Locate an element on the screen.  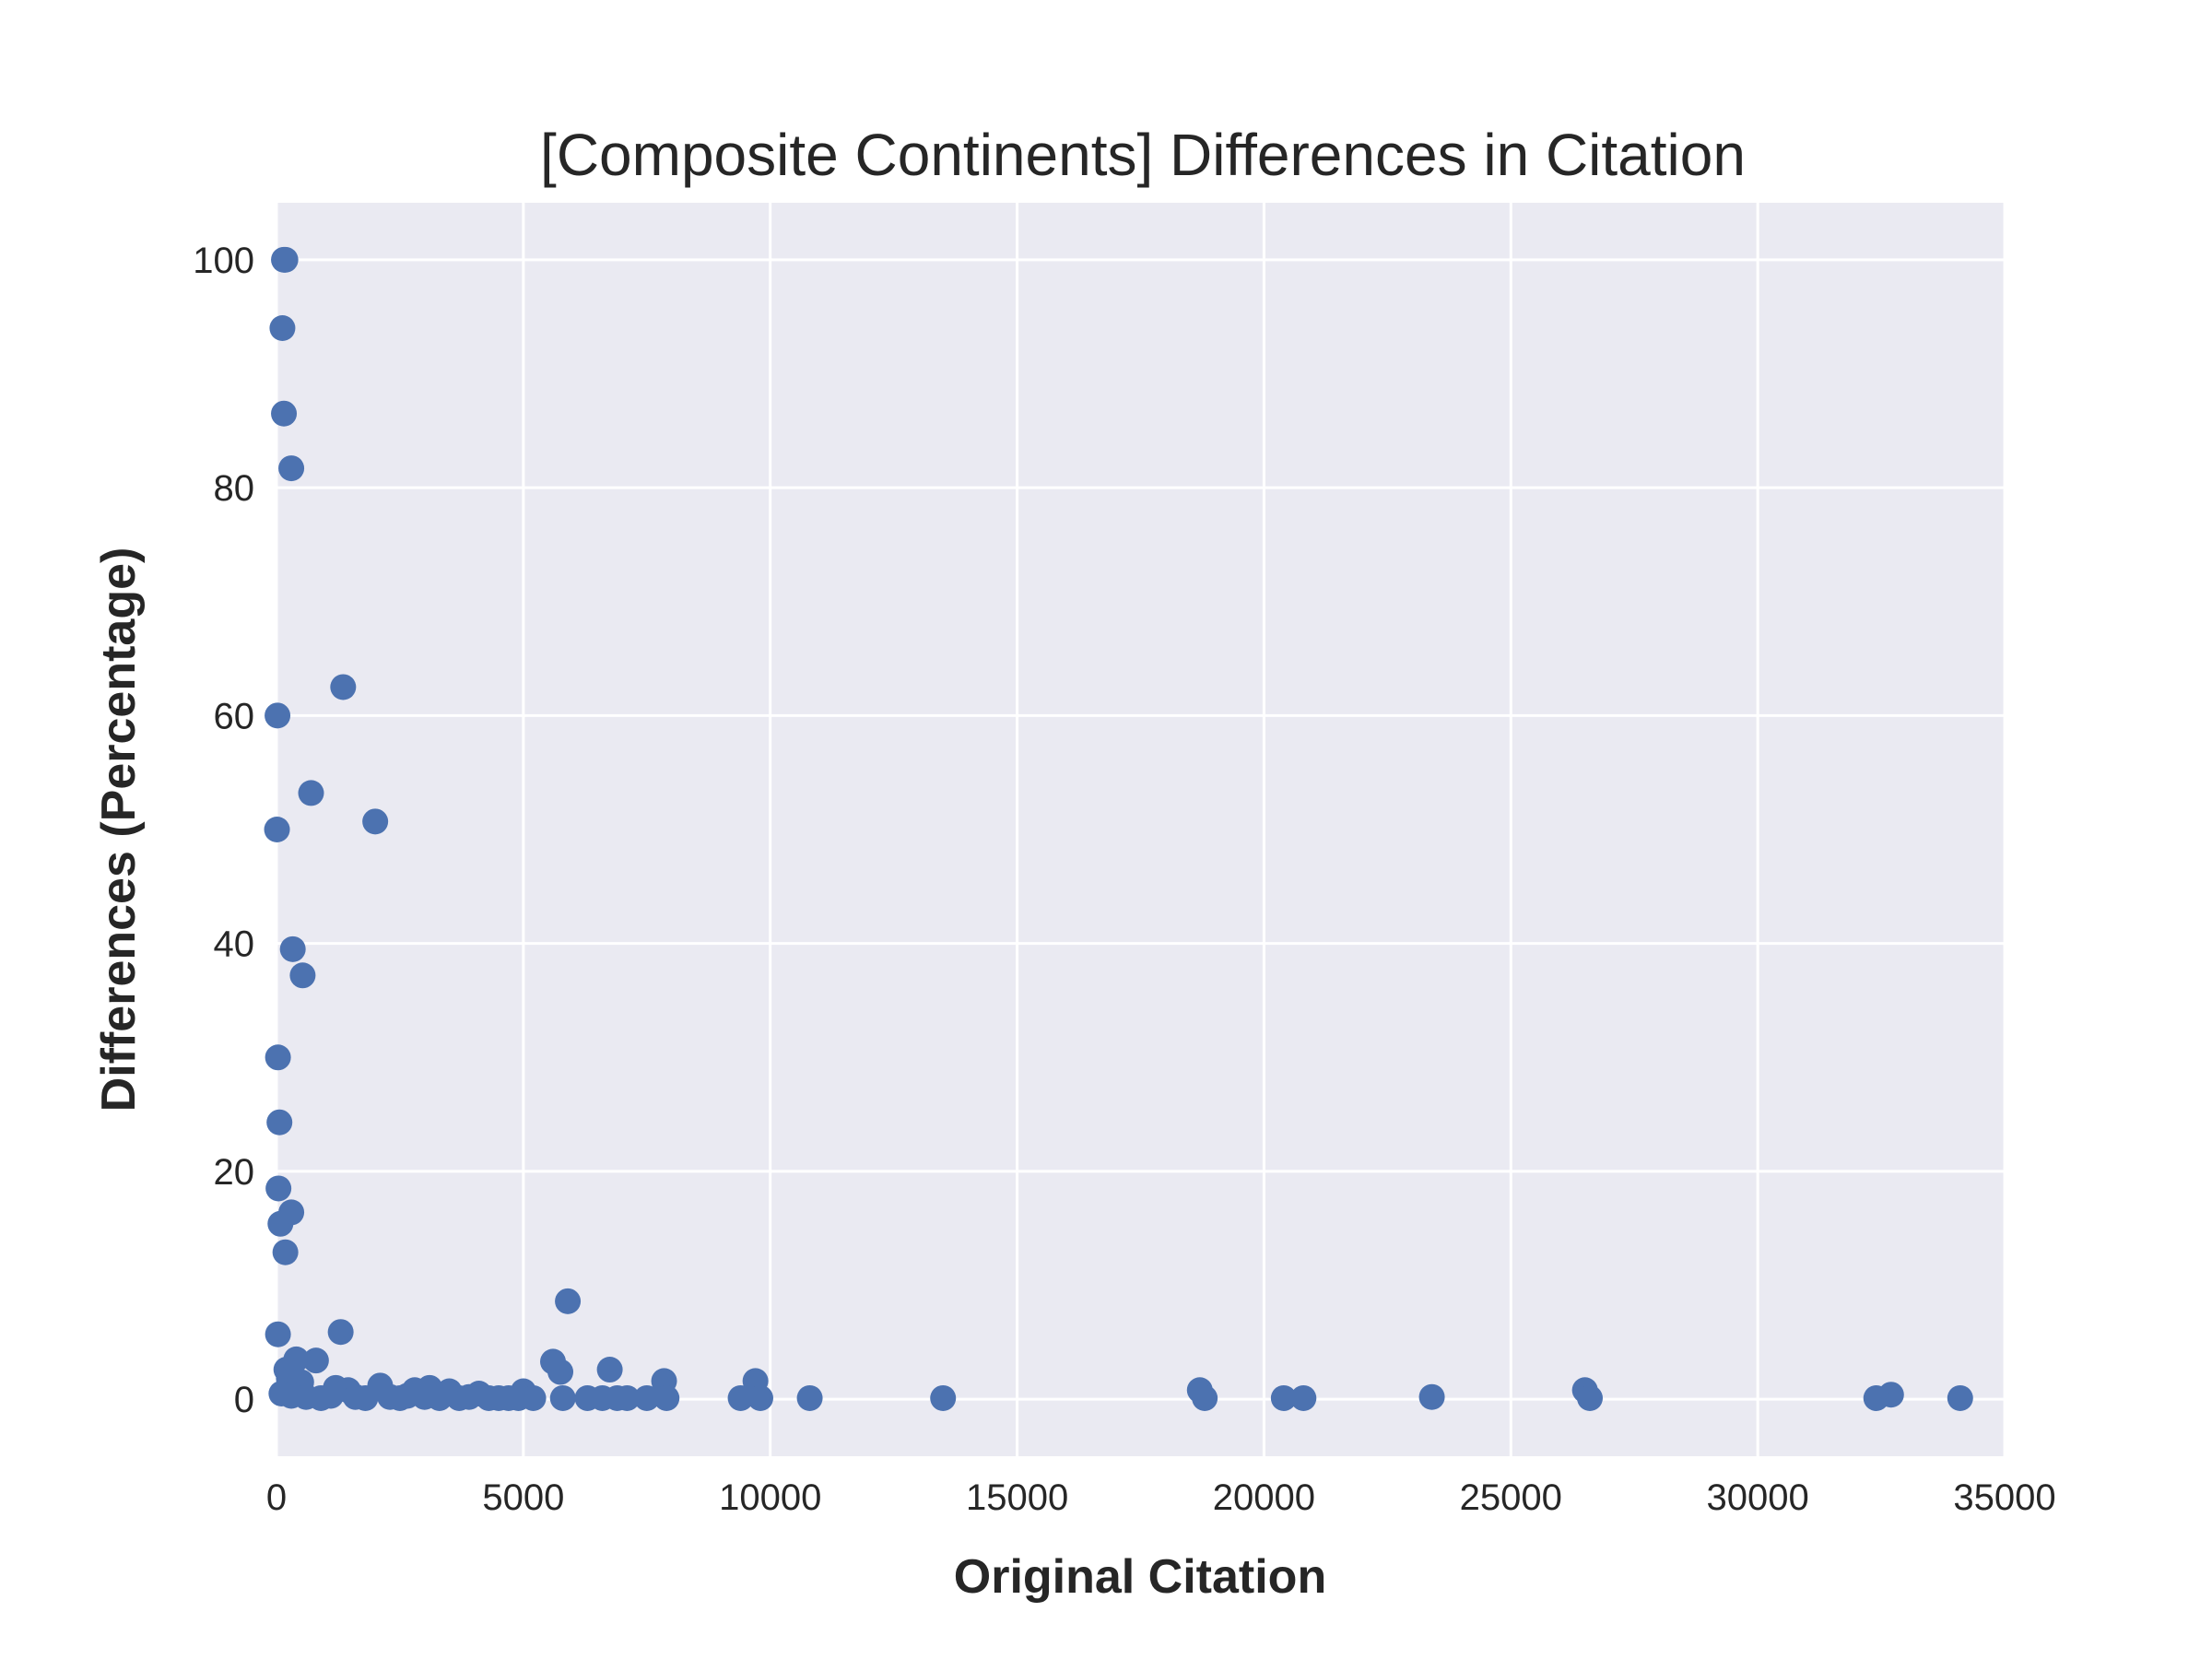
x-tick-label: 10000 is located at coordinates (770, 1497).